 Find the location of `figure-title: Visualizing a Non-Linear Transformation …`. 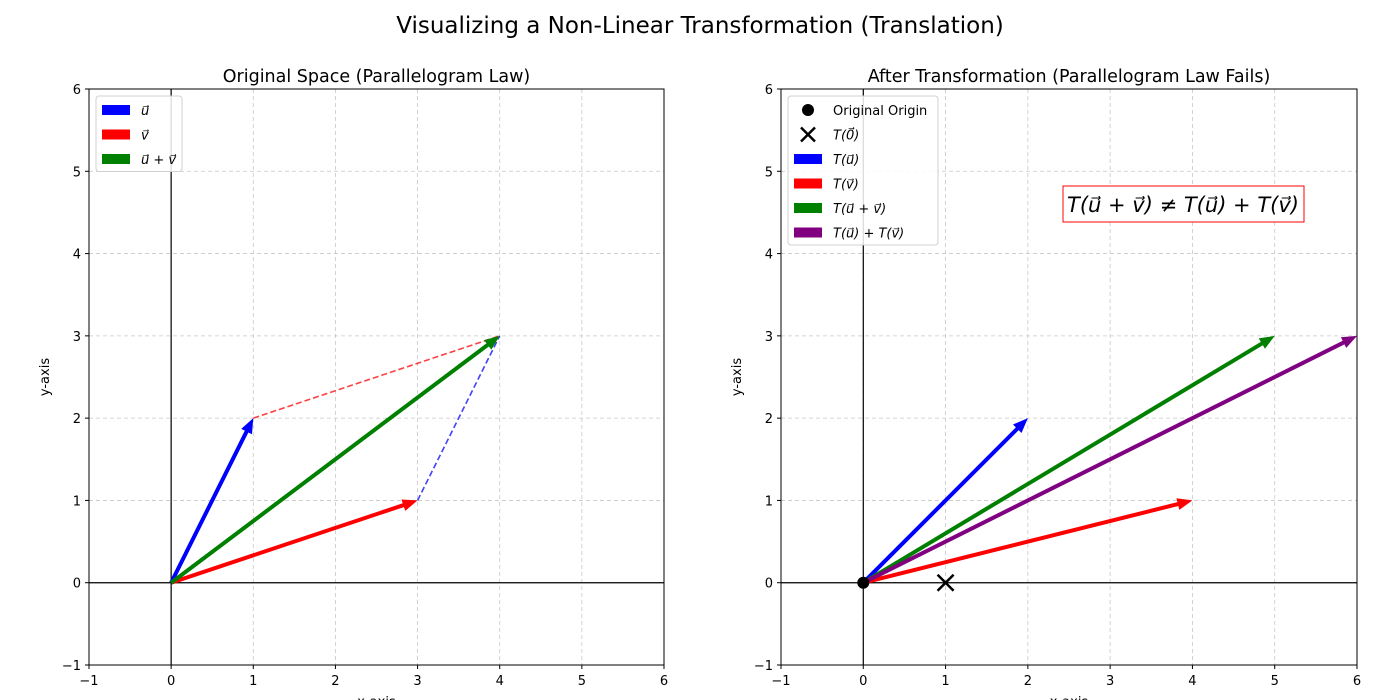

figure-title: Visualizing a Non-Linear Transformation … is located at coordinates (700, 26).